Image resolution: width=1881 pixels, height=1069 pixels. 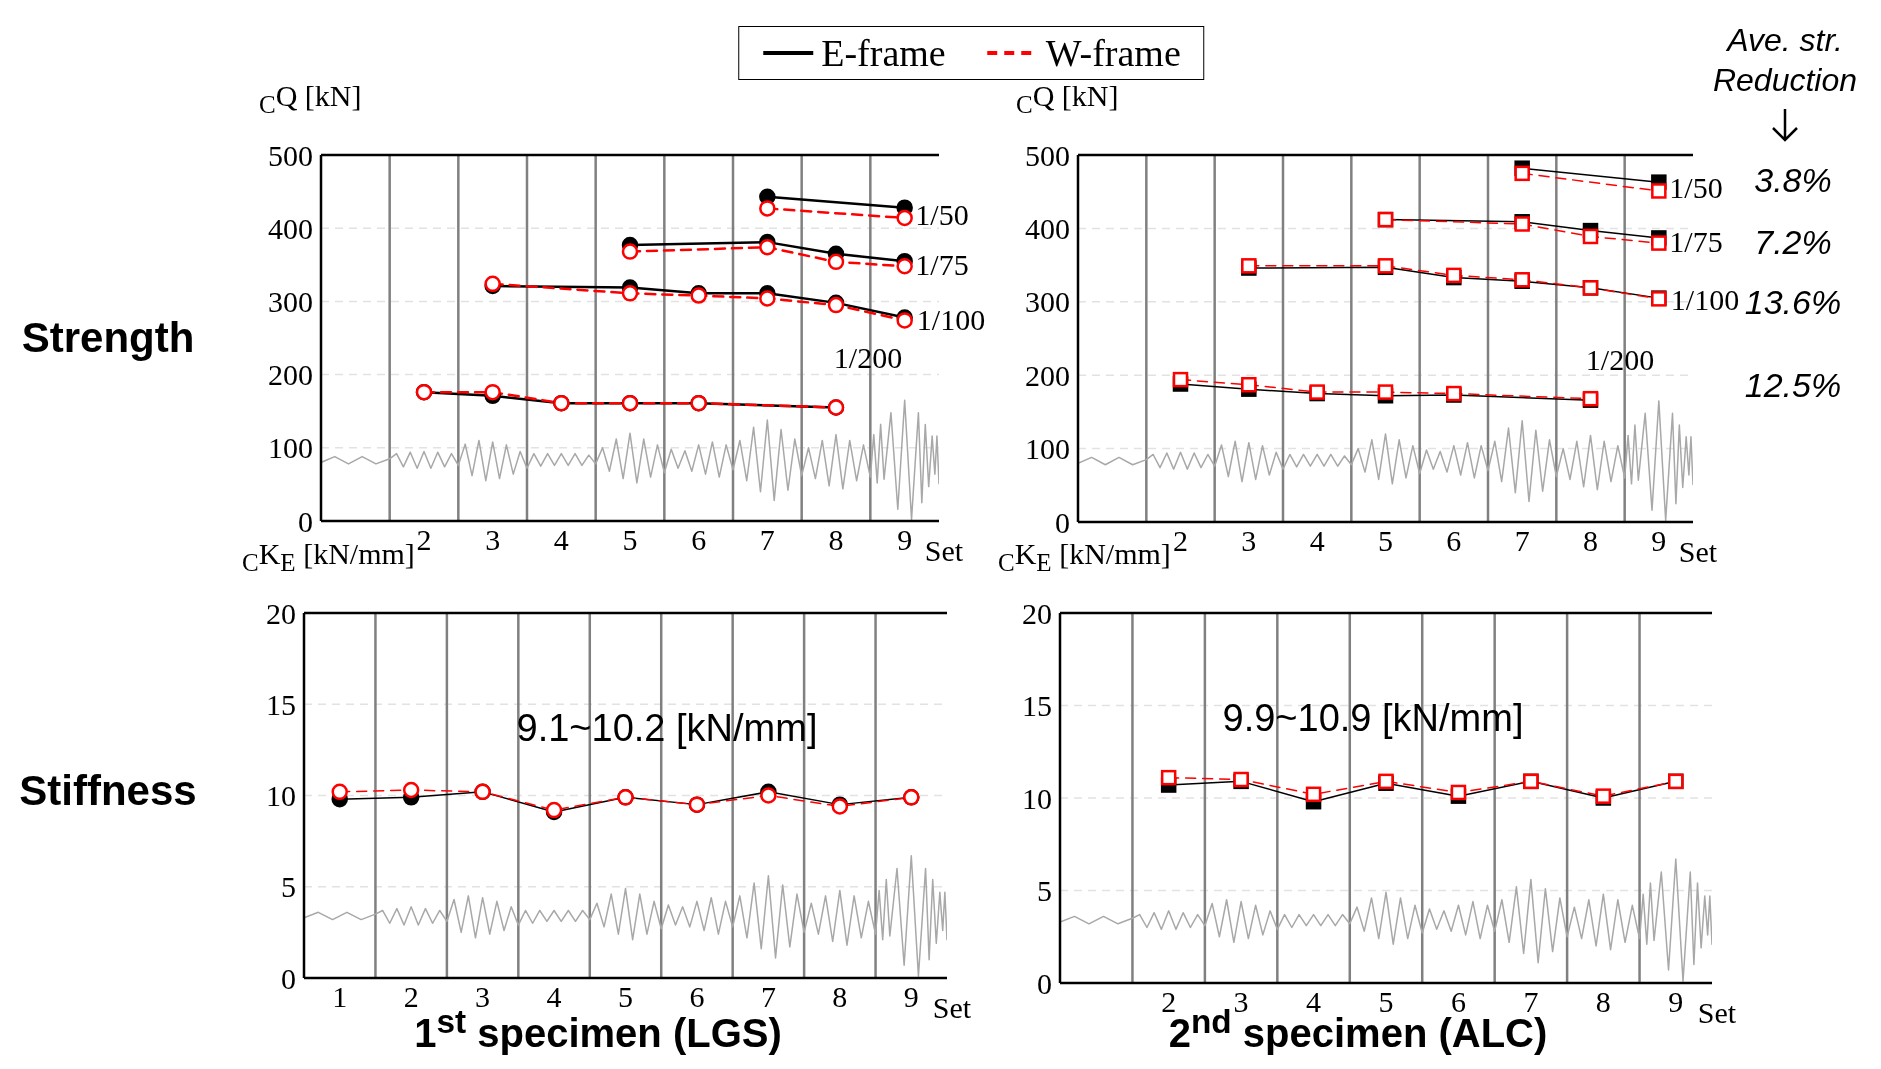 What do you see at coordinates (1793, 179) in the screenshot?
I see `text: 3.8%` at bounding box center [1793, 179].